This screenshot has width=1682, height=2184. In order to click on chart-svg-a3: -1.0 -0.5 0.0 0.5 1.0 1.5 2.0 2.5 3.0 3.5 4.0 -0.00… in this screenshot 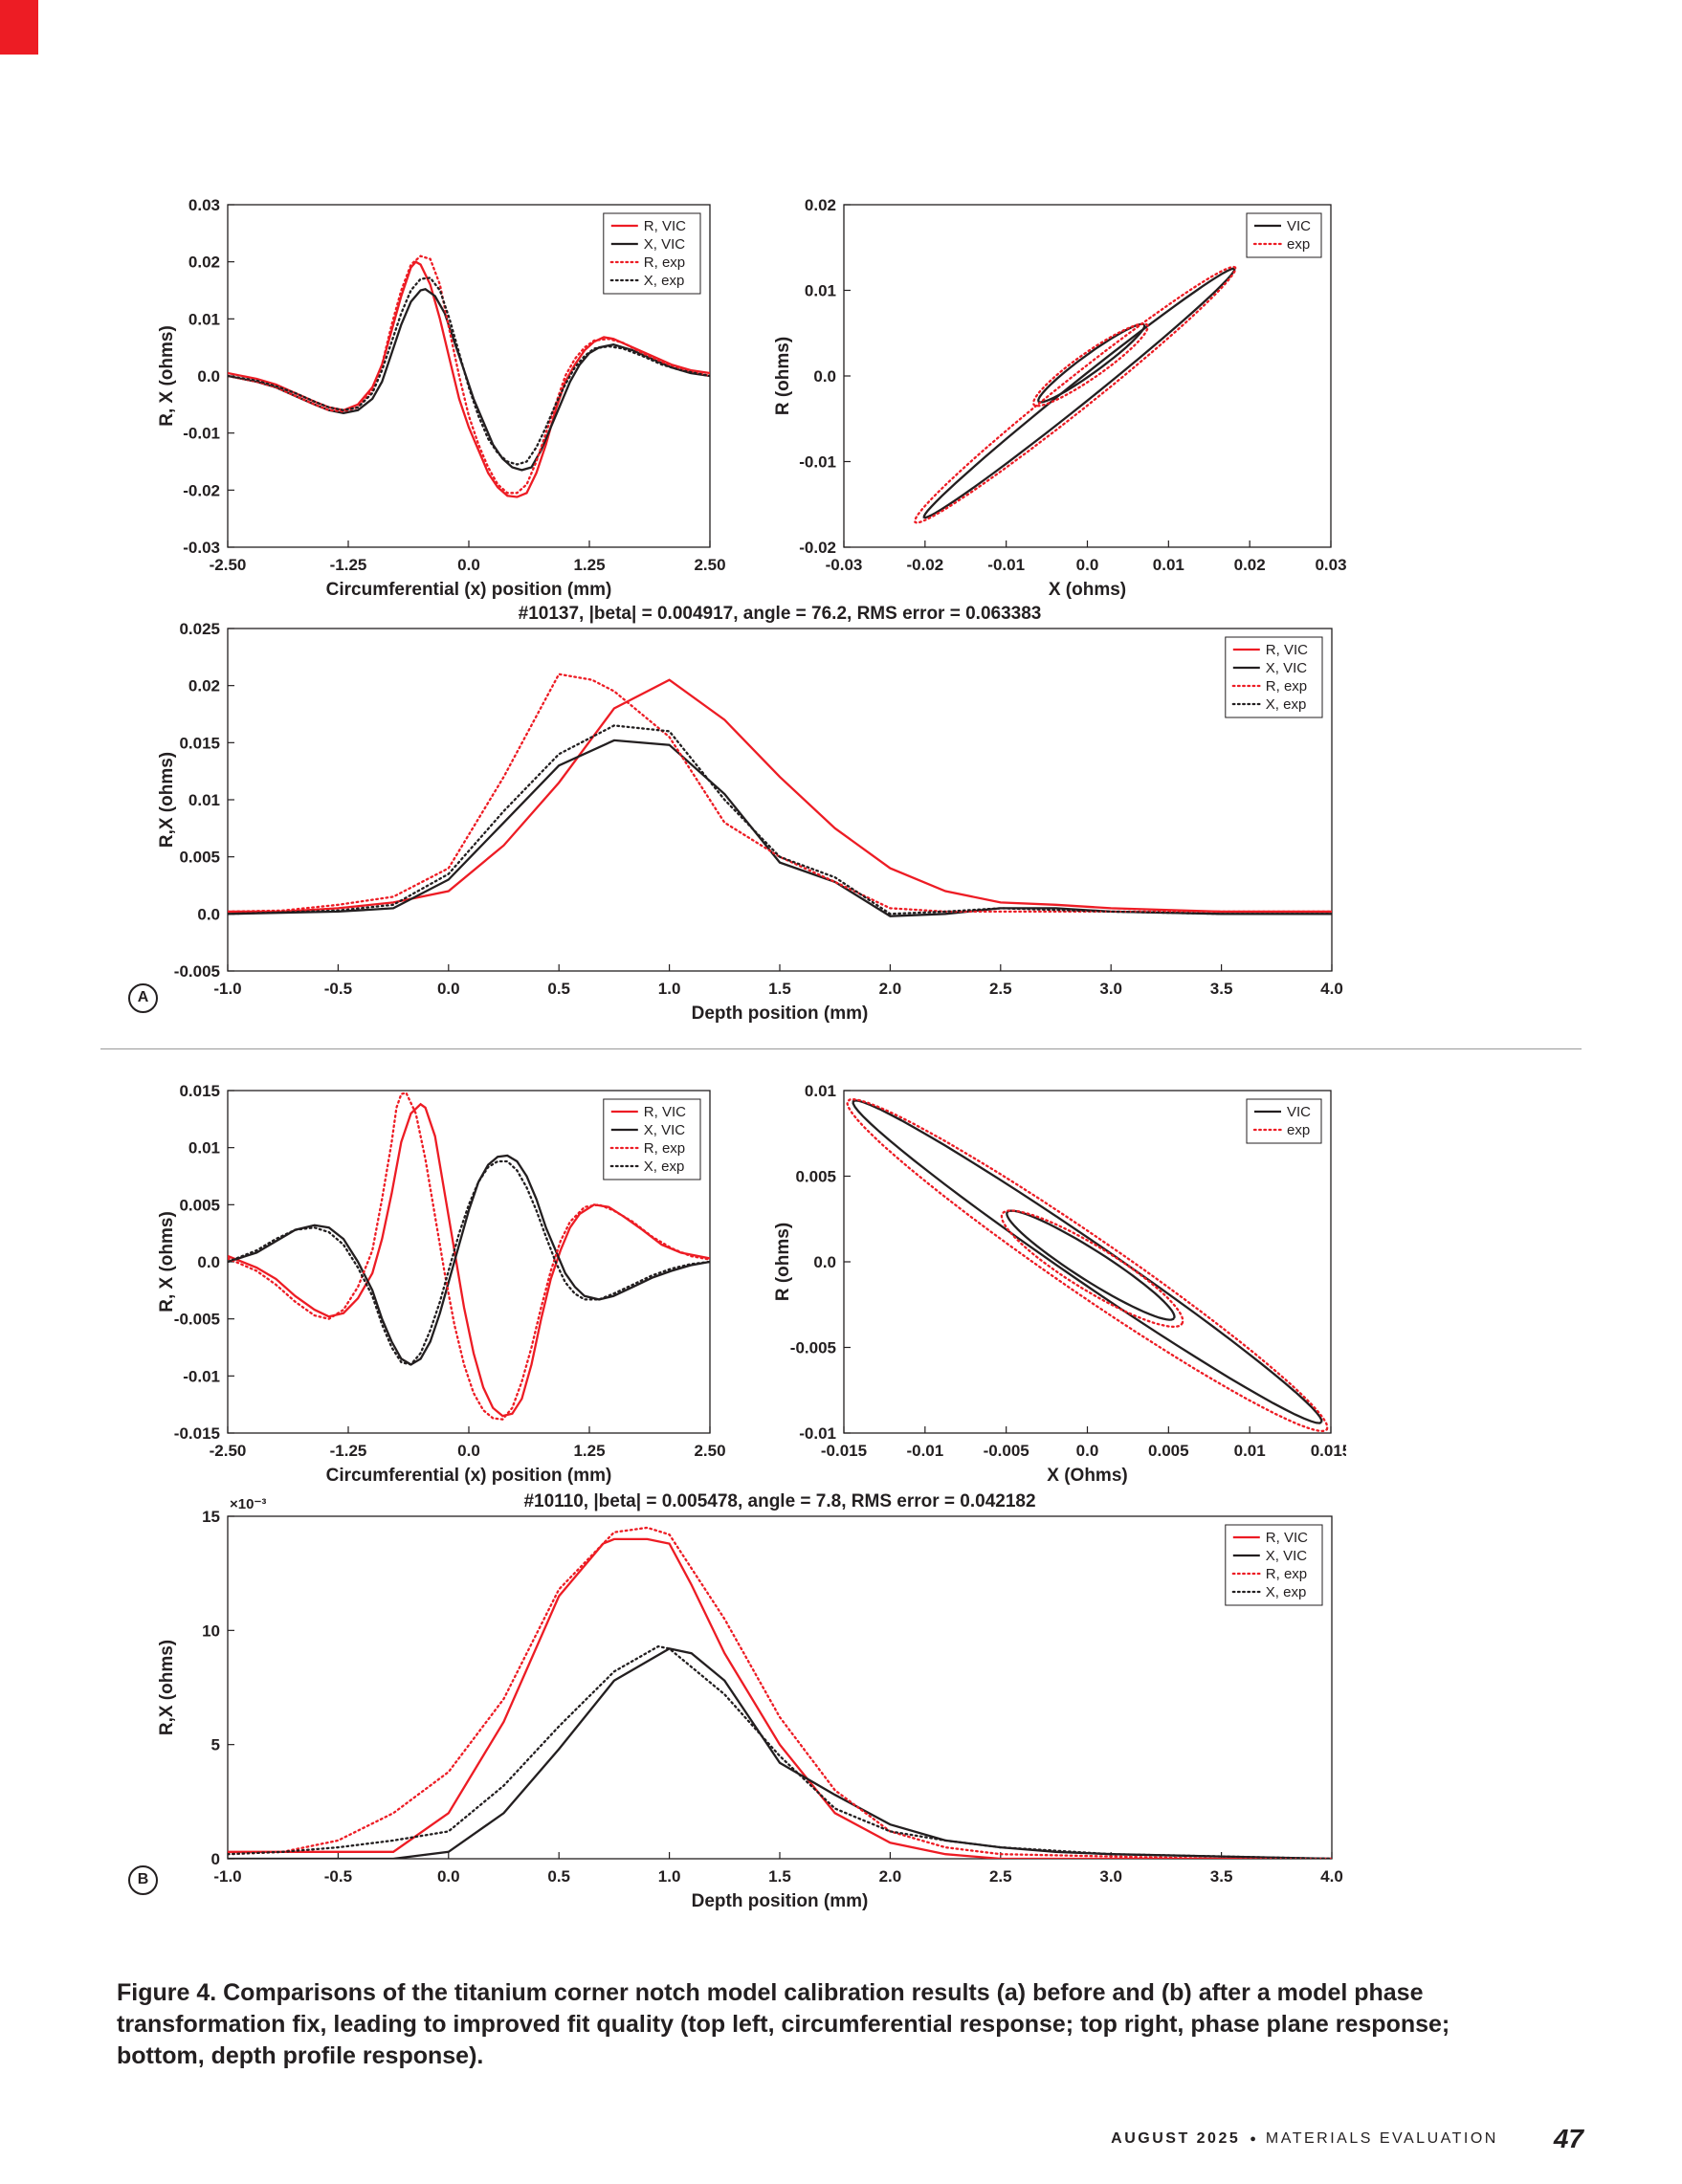, I will do `click(750, 814)`.